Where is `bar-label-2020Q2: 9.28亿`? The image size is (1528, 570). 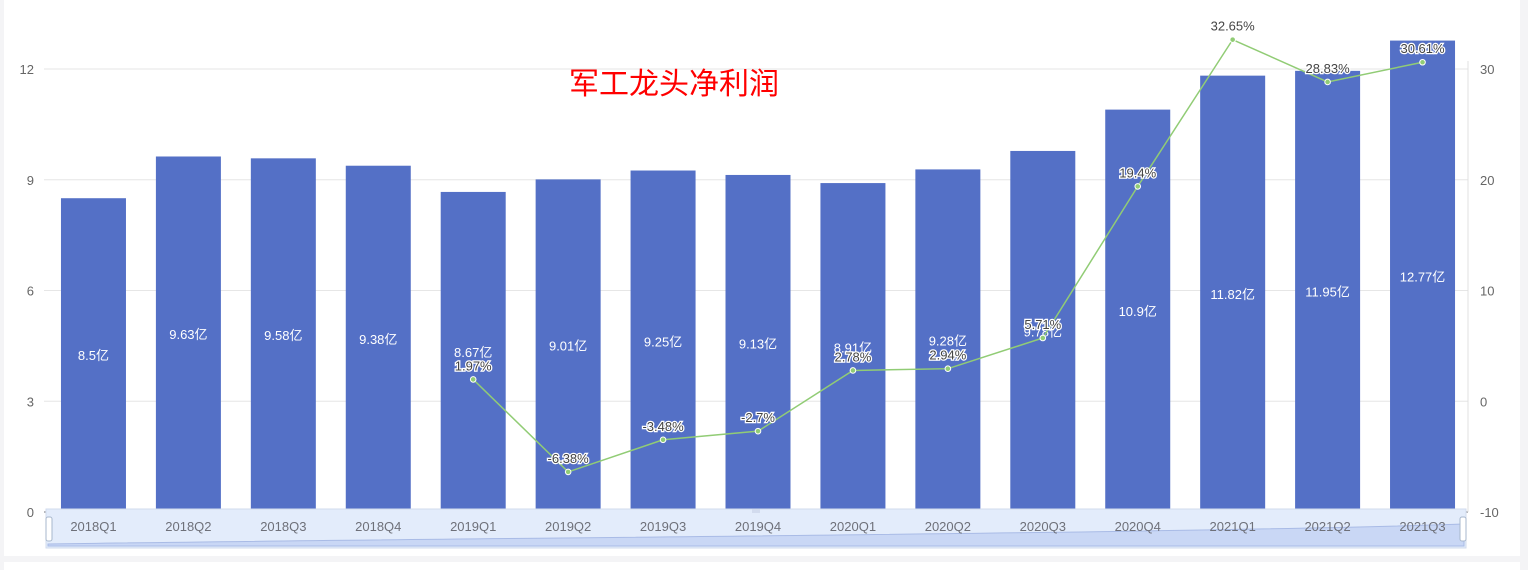 bar-label-2020Q2: 9.28亿 is located at coordinates (948, 341).